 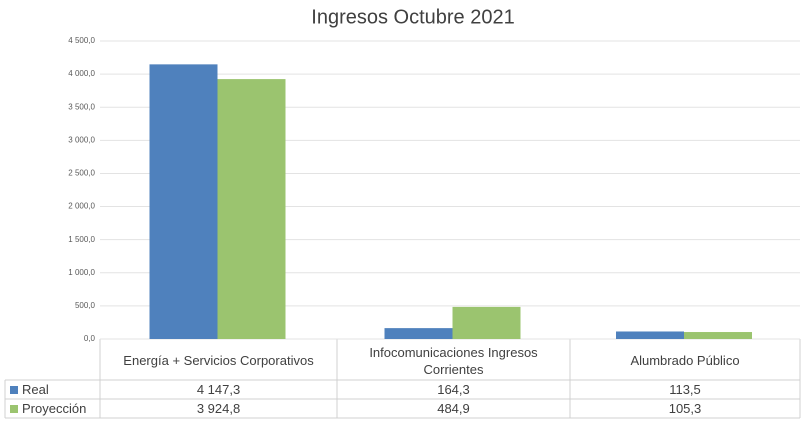 What do you see at coordinates (685, 408) in the screenshot?
I see `data-table-value: 105,3` at bounding box center [685, 408].